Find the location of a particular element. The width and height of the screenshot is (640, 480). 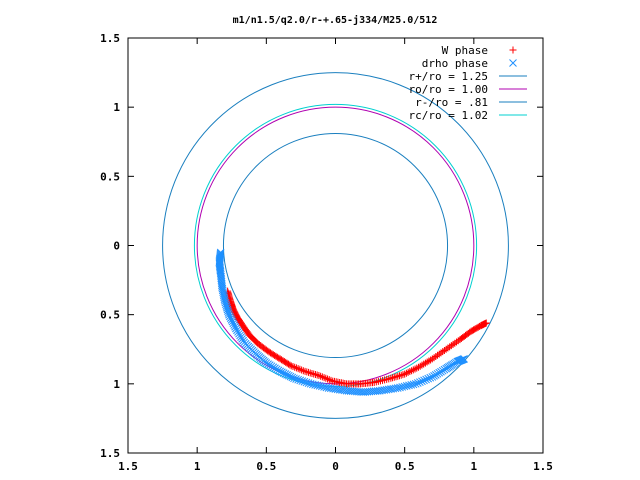

series-drho-phase is located at coordinates (342, 322).